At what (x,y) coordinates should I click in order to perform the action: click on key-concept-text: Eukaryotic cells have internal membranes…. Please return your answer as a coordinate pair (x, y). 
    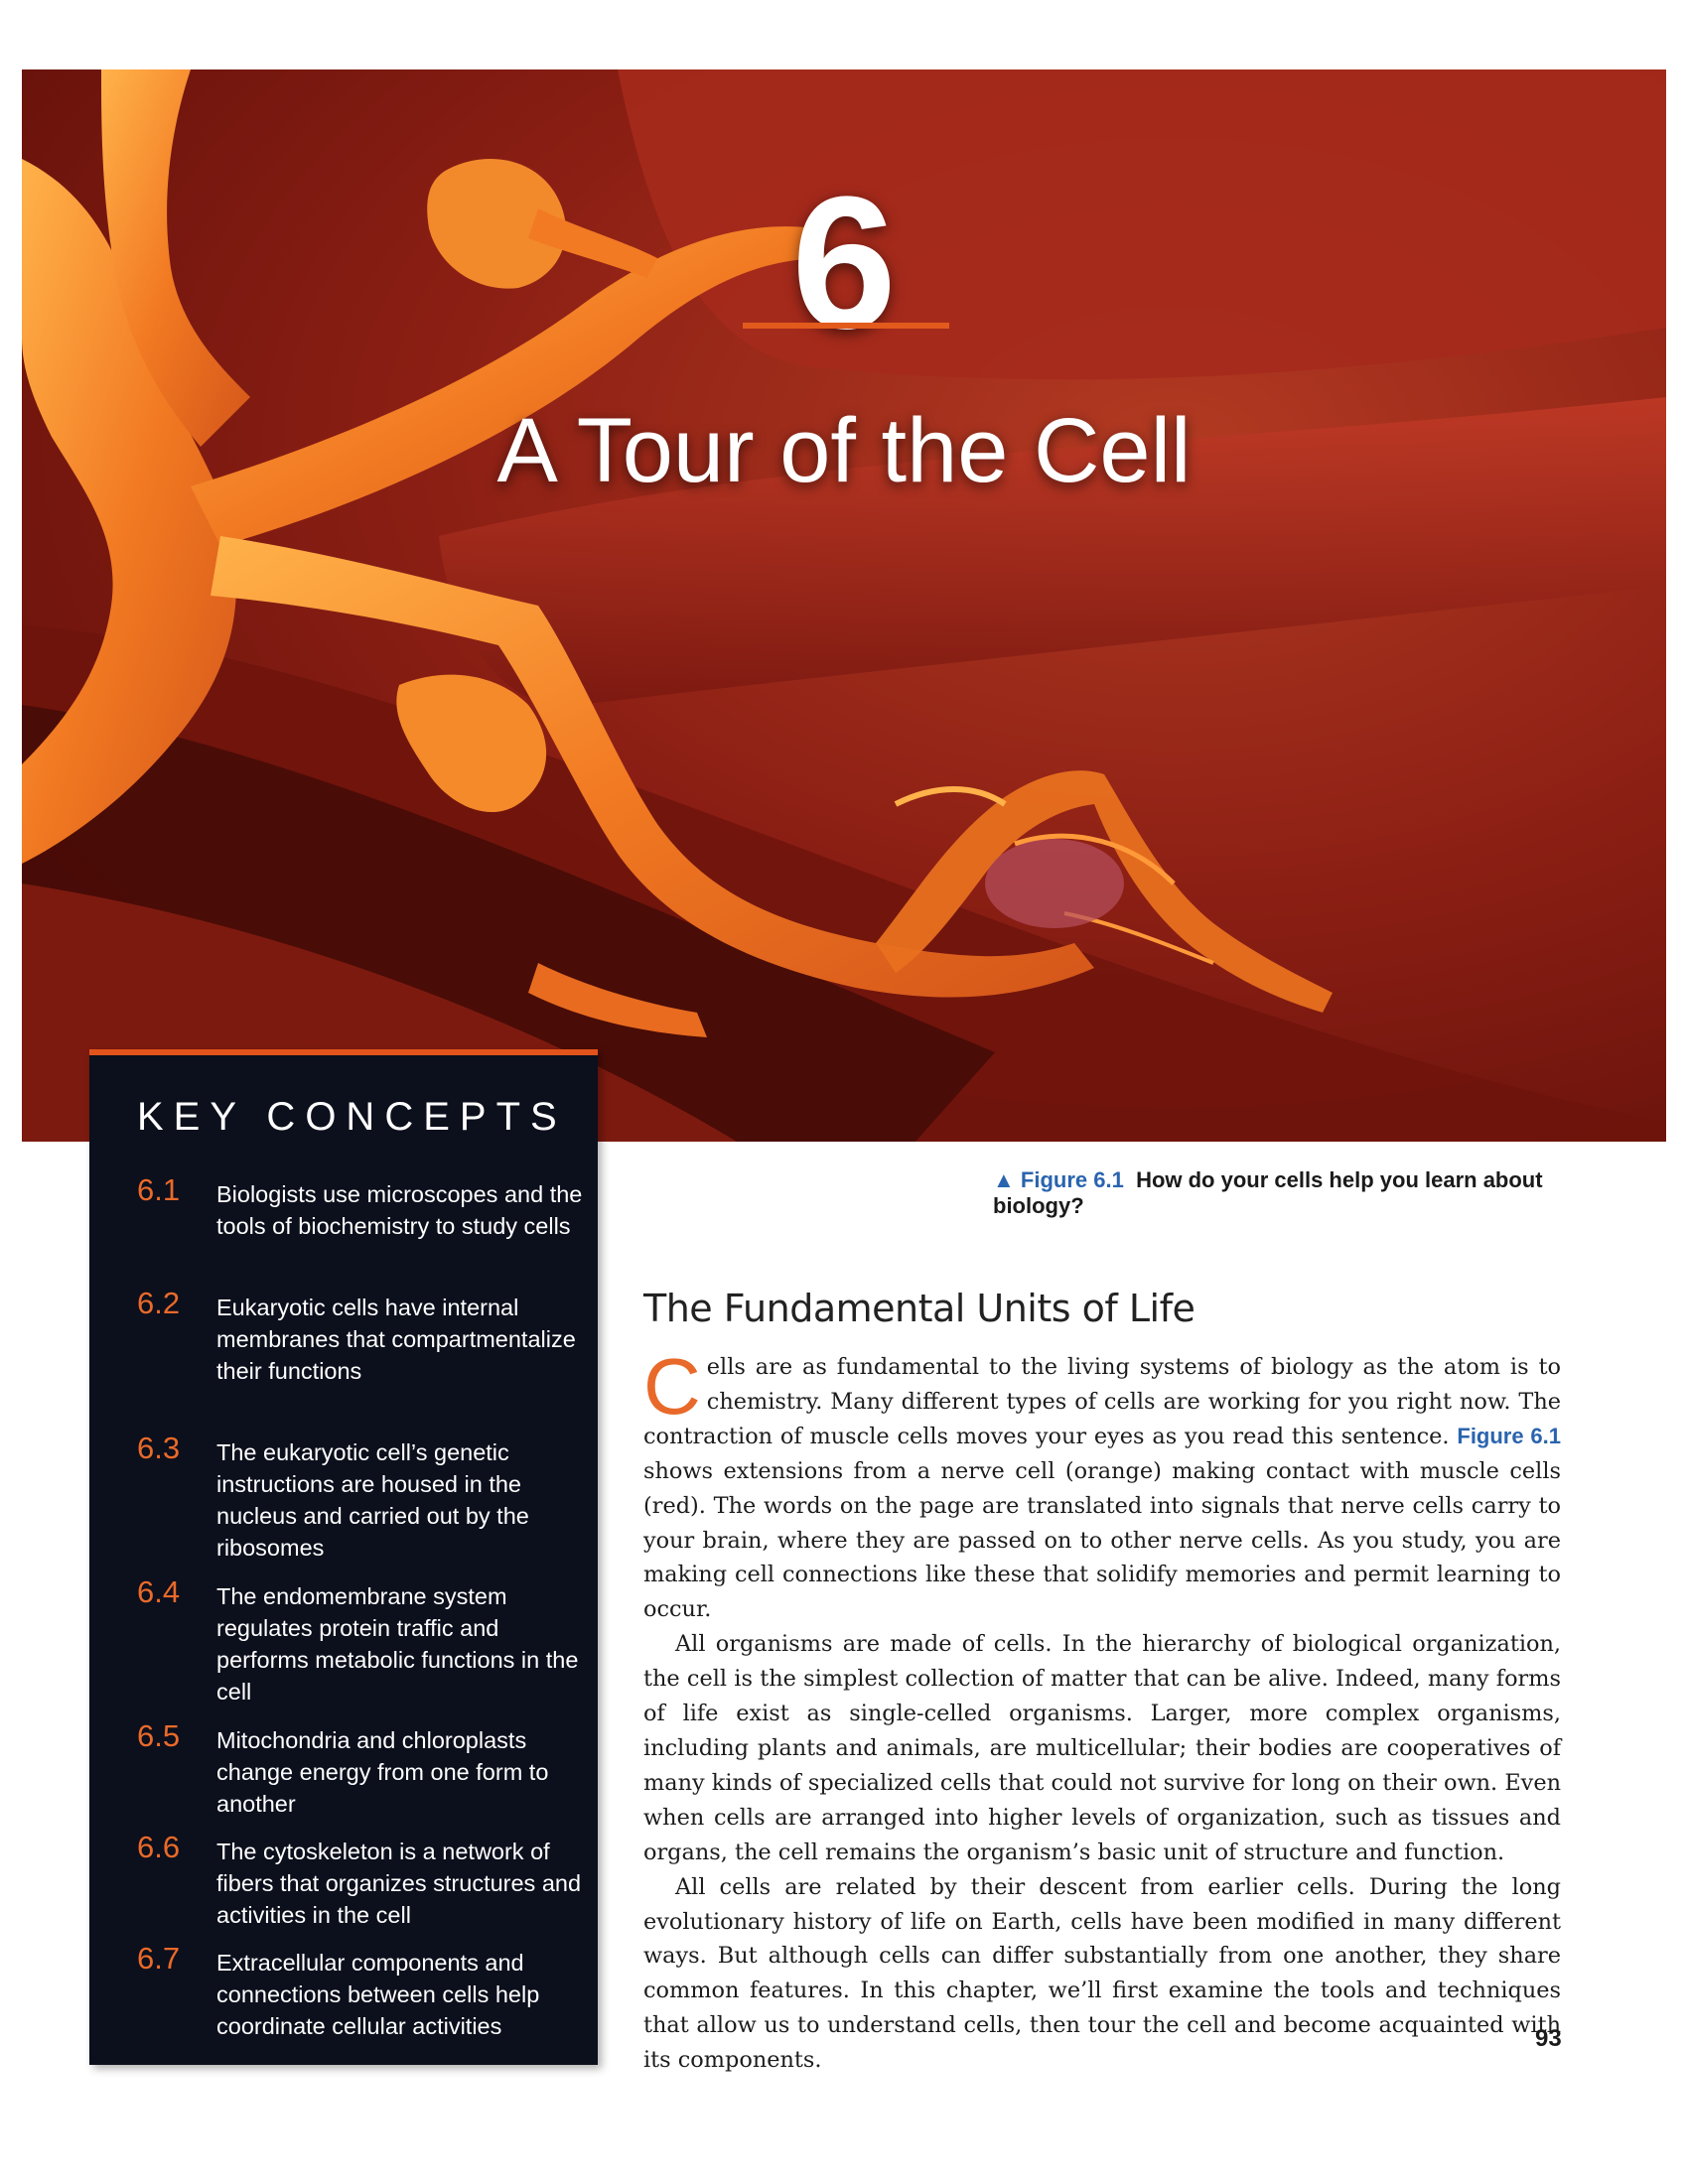
    Looking at the image, I should click on (396, 1339).